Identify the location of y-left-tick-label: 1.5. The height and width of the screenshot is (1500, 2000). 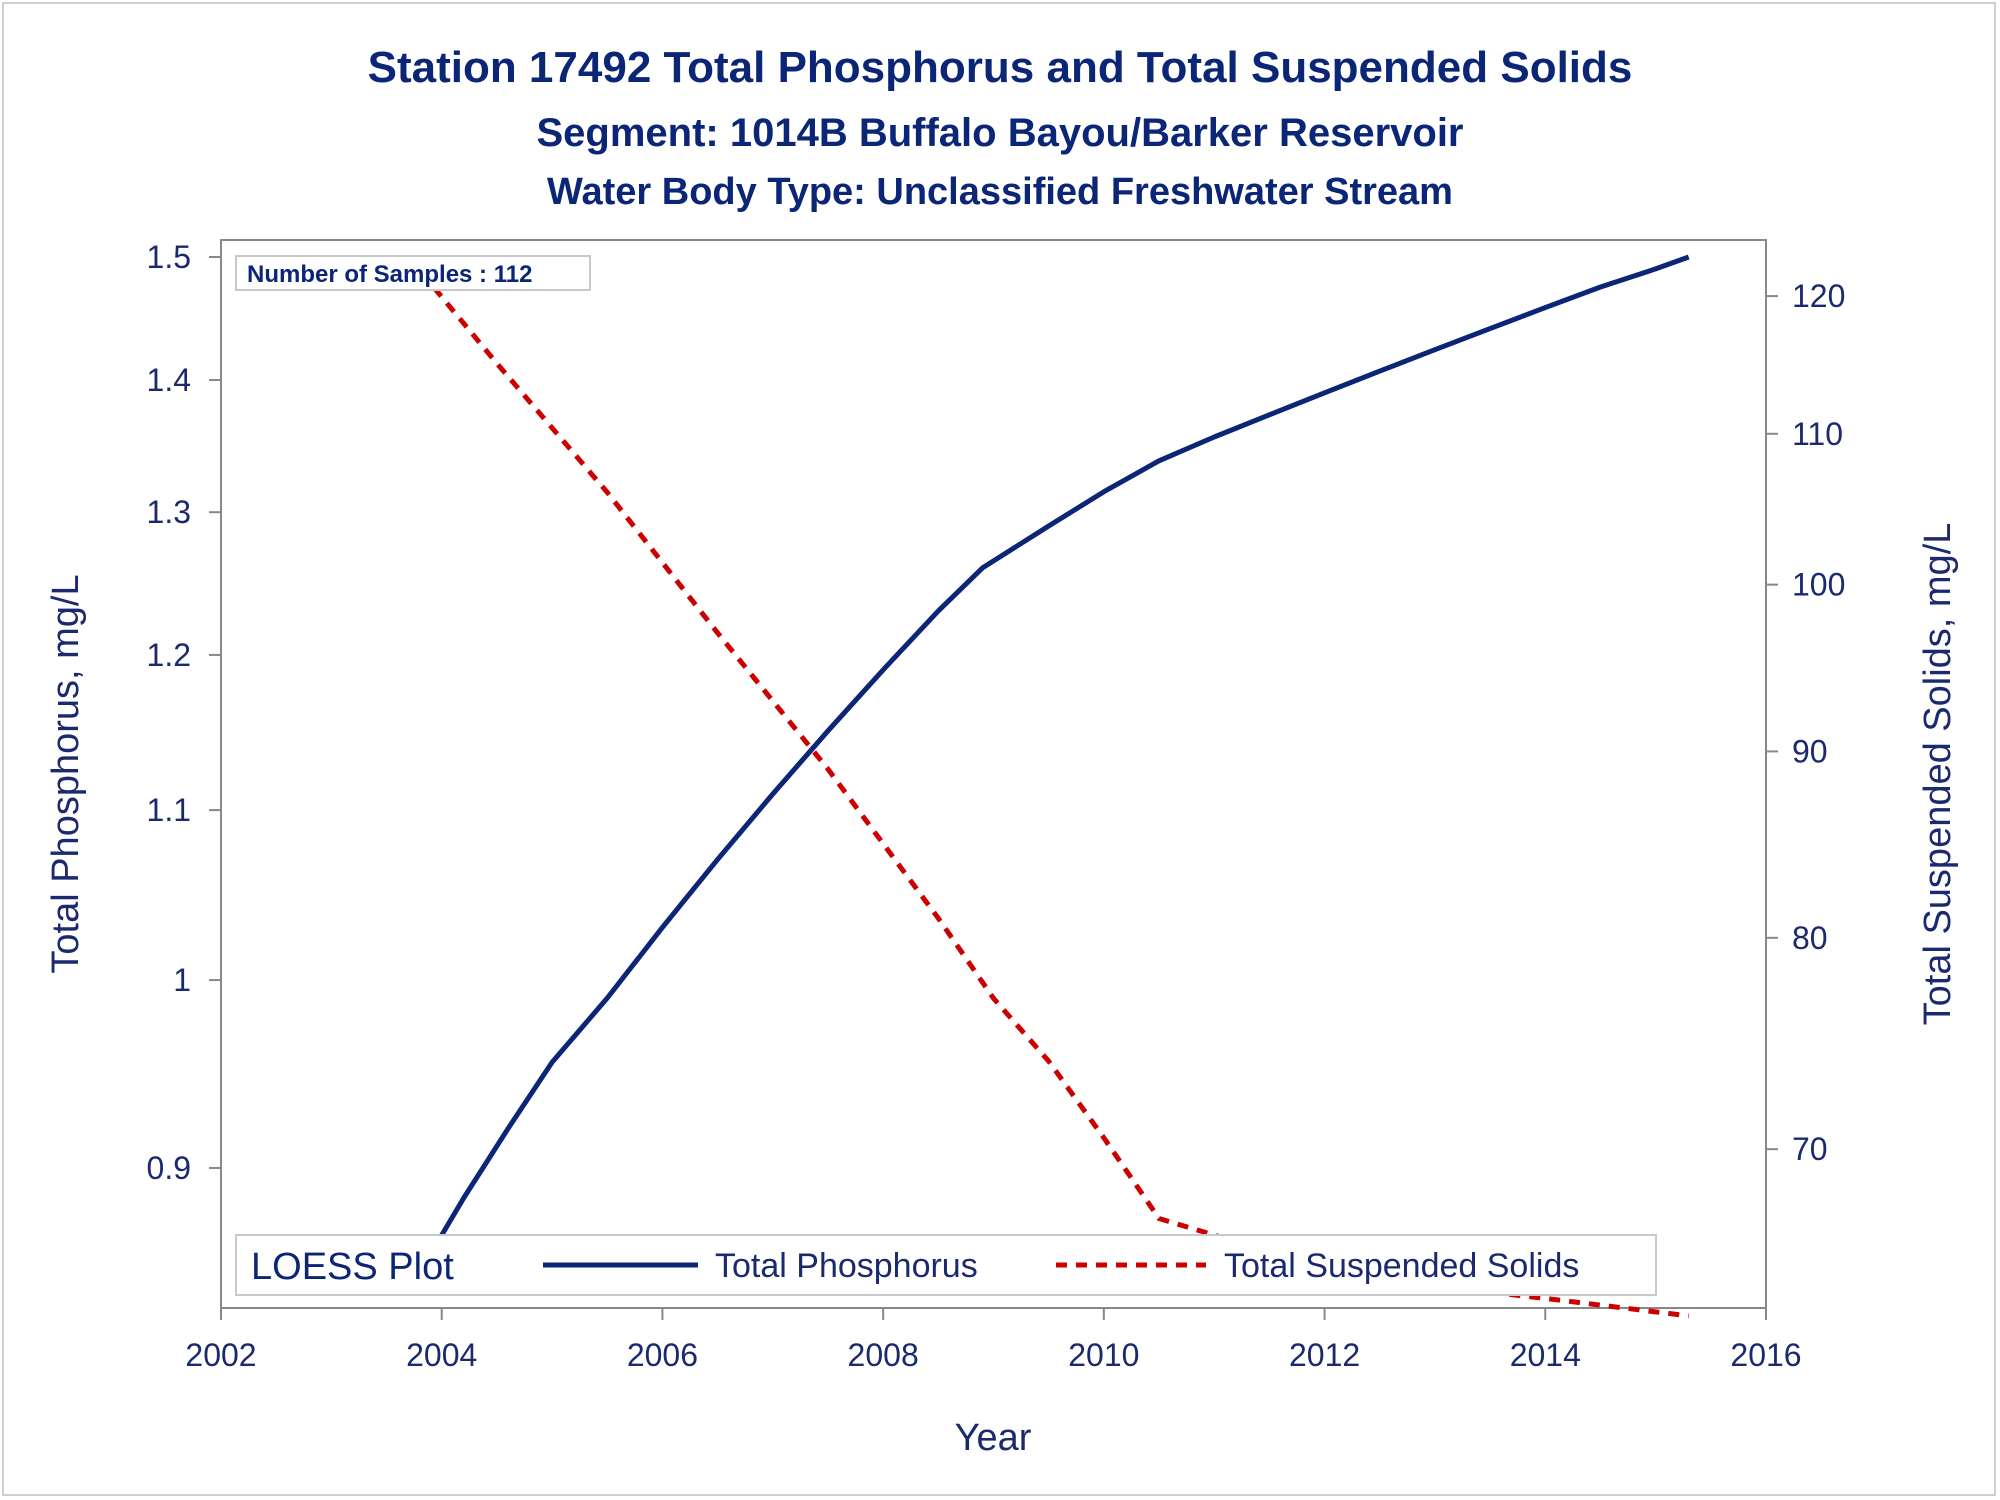
(169, 257).